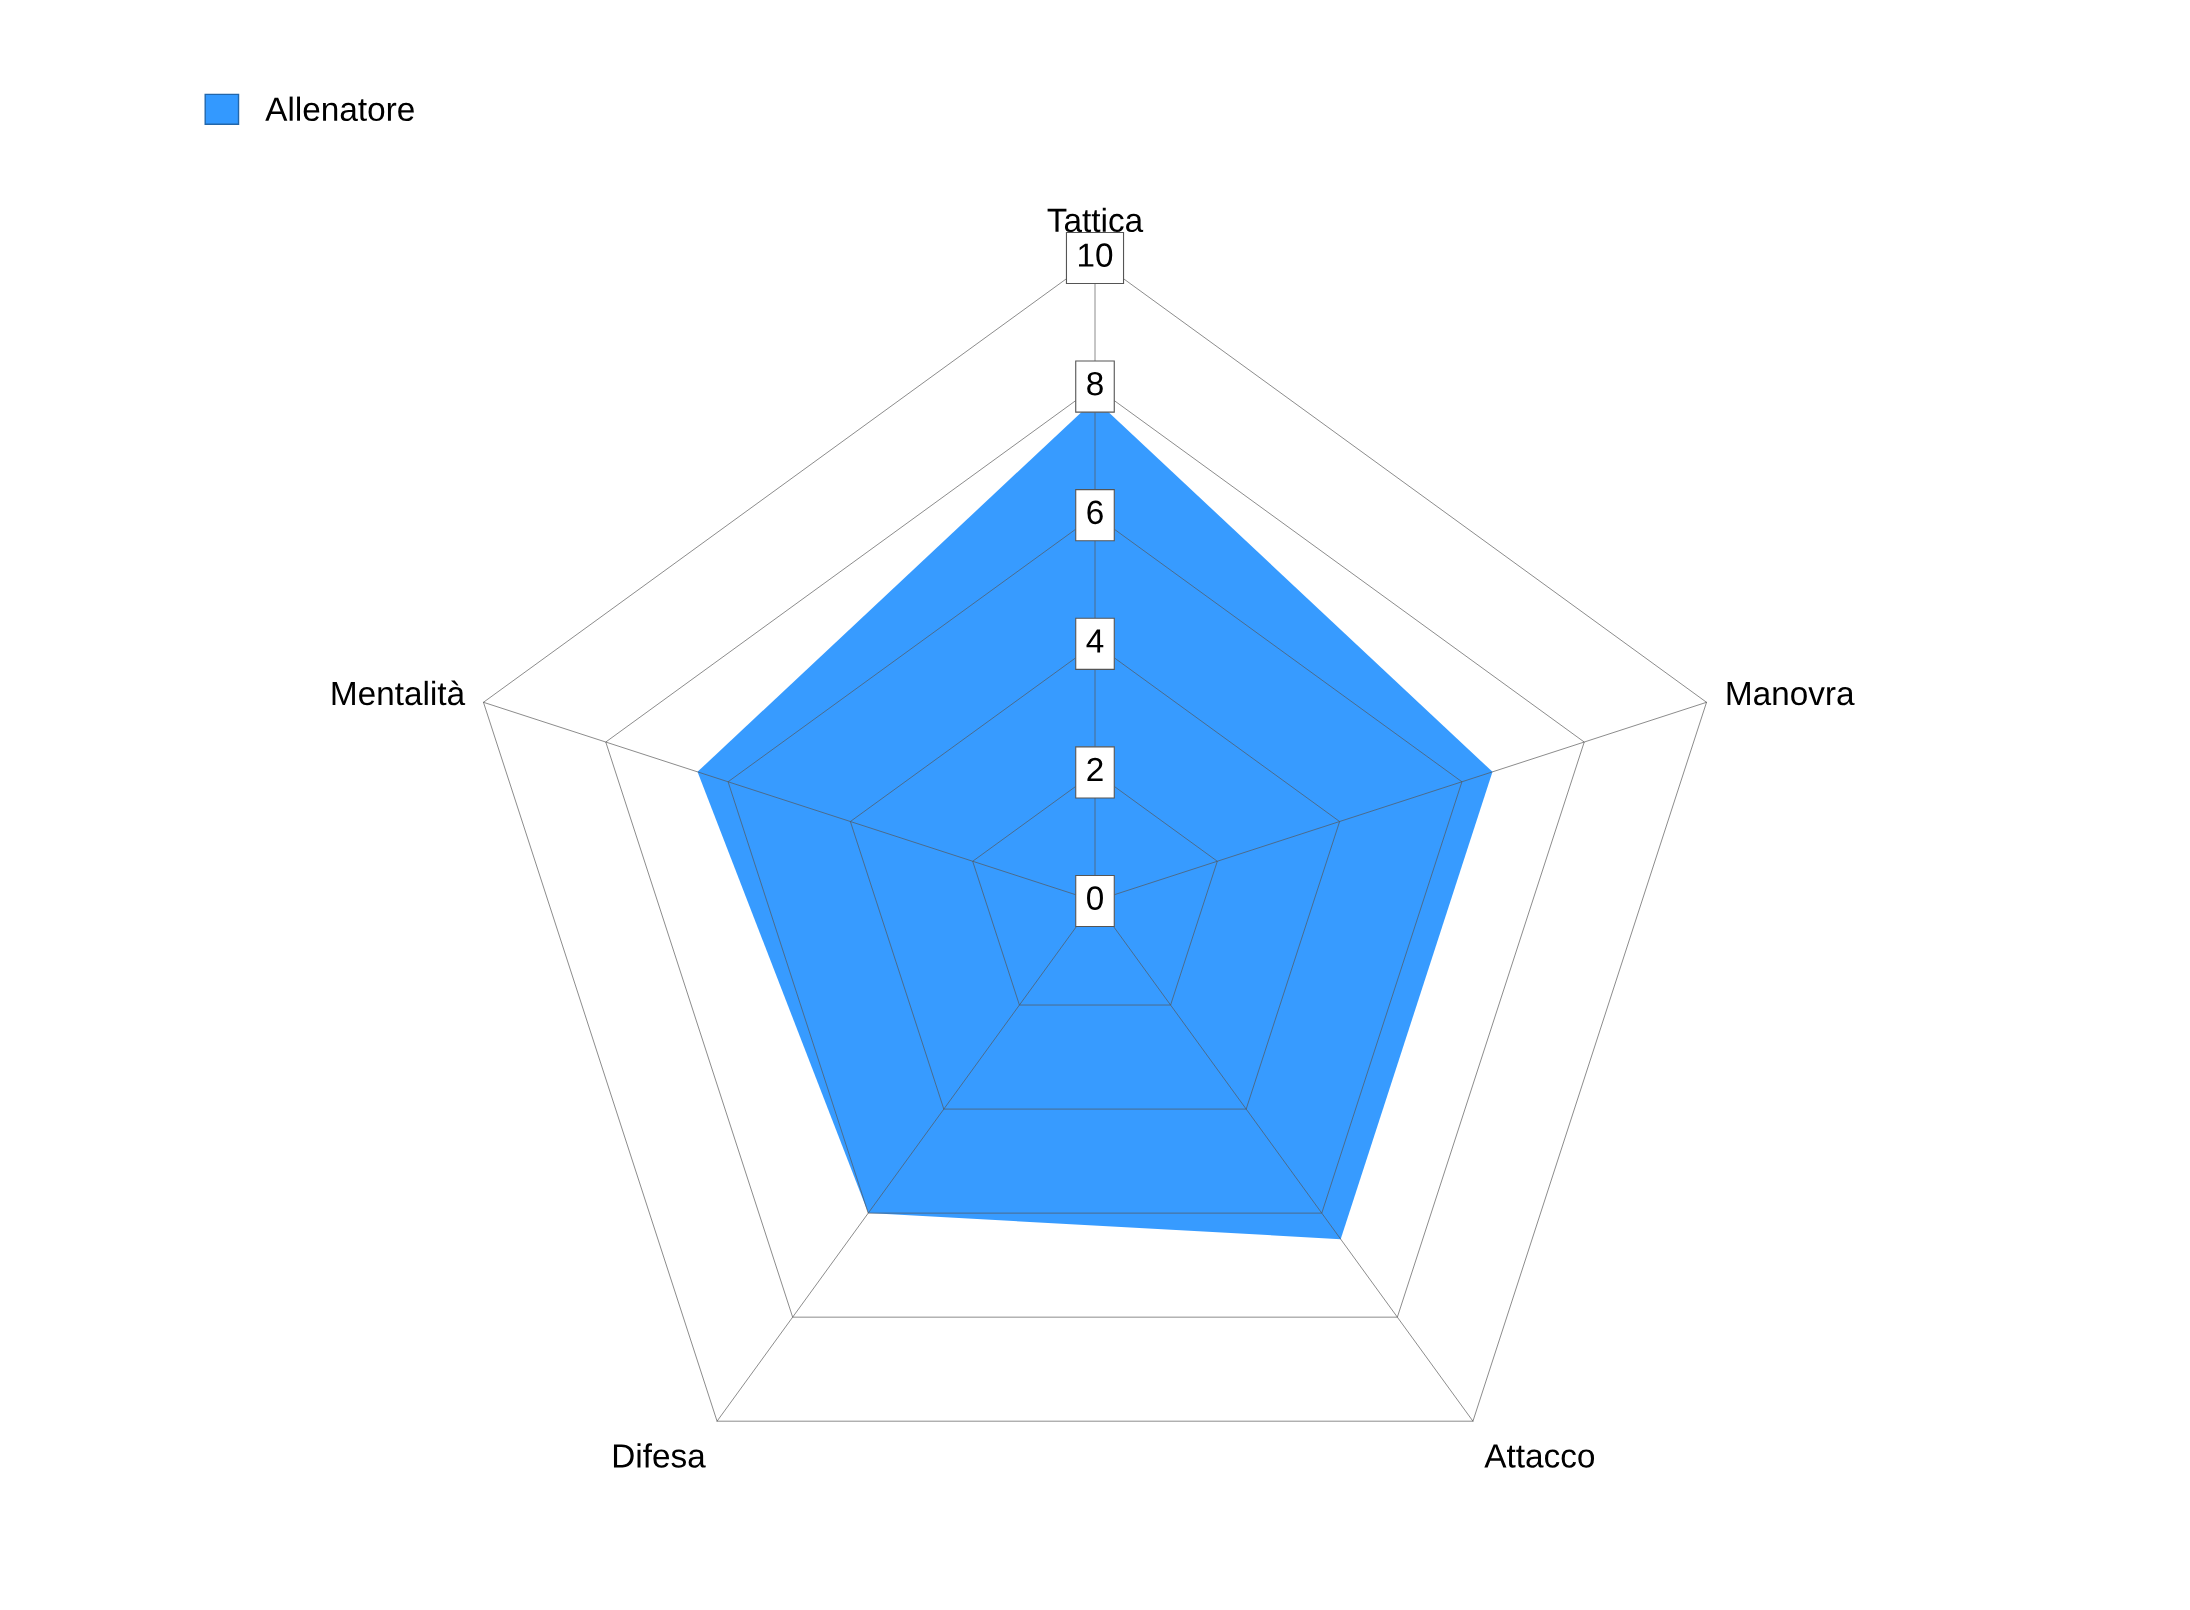 This screenshot has height=1610, width=2190. What do you see at coordinates (659, 1455) in the screenshot?
I see `spoke-label: Difesa` at bounding box center [659, 1455].